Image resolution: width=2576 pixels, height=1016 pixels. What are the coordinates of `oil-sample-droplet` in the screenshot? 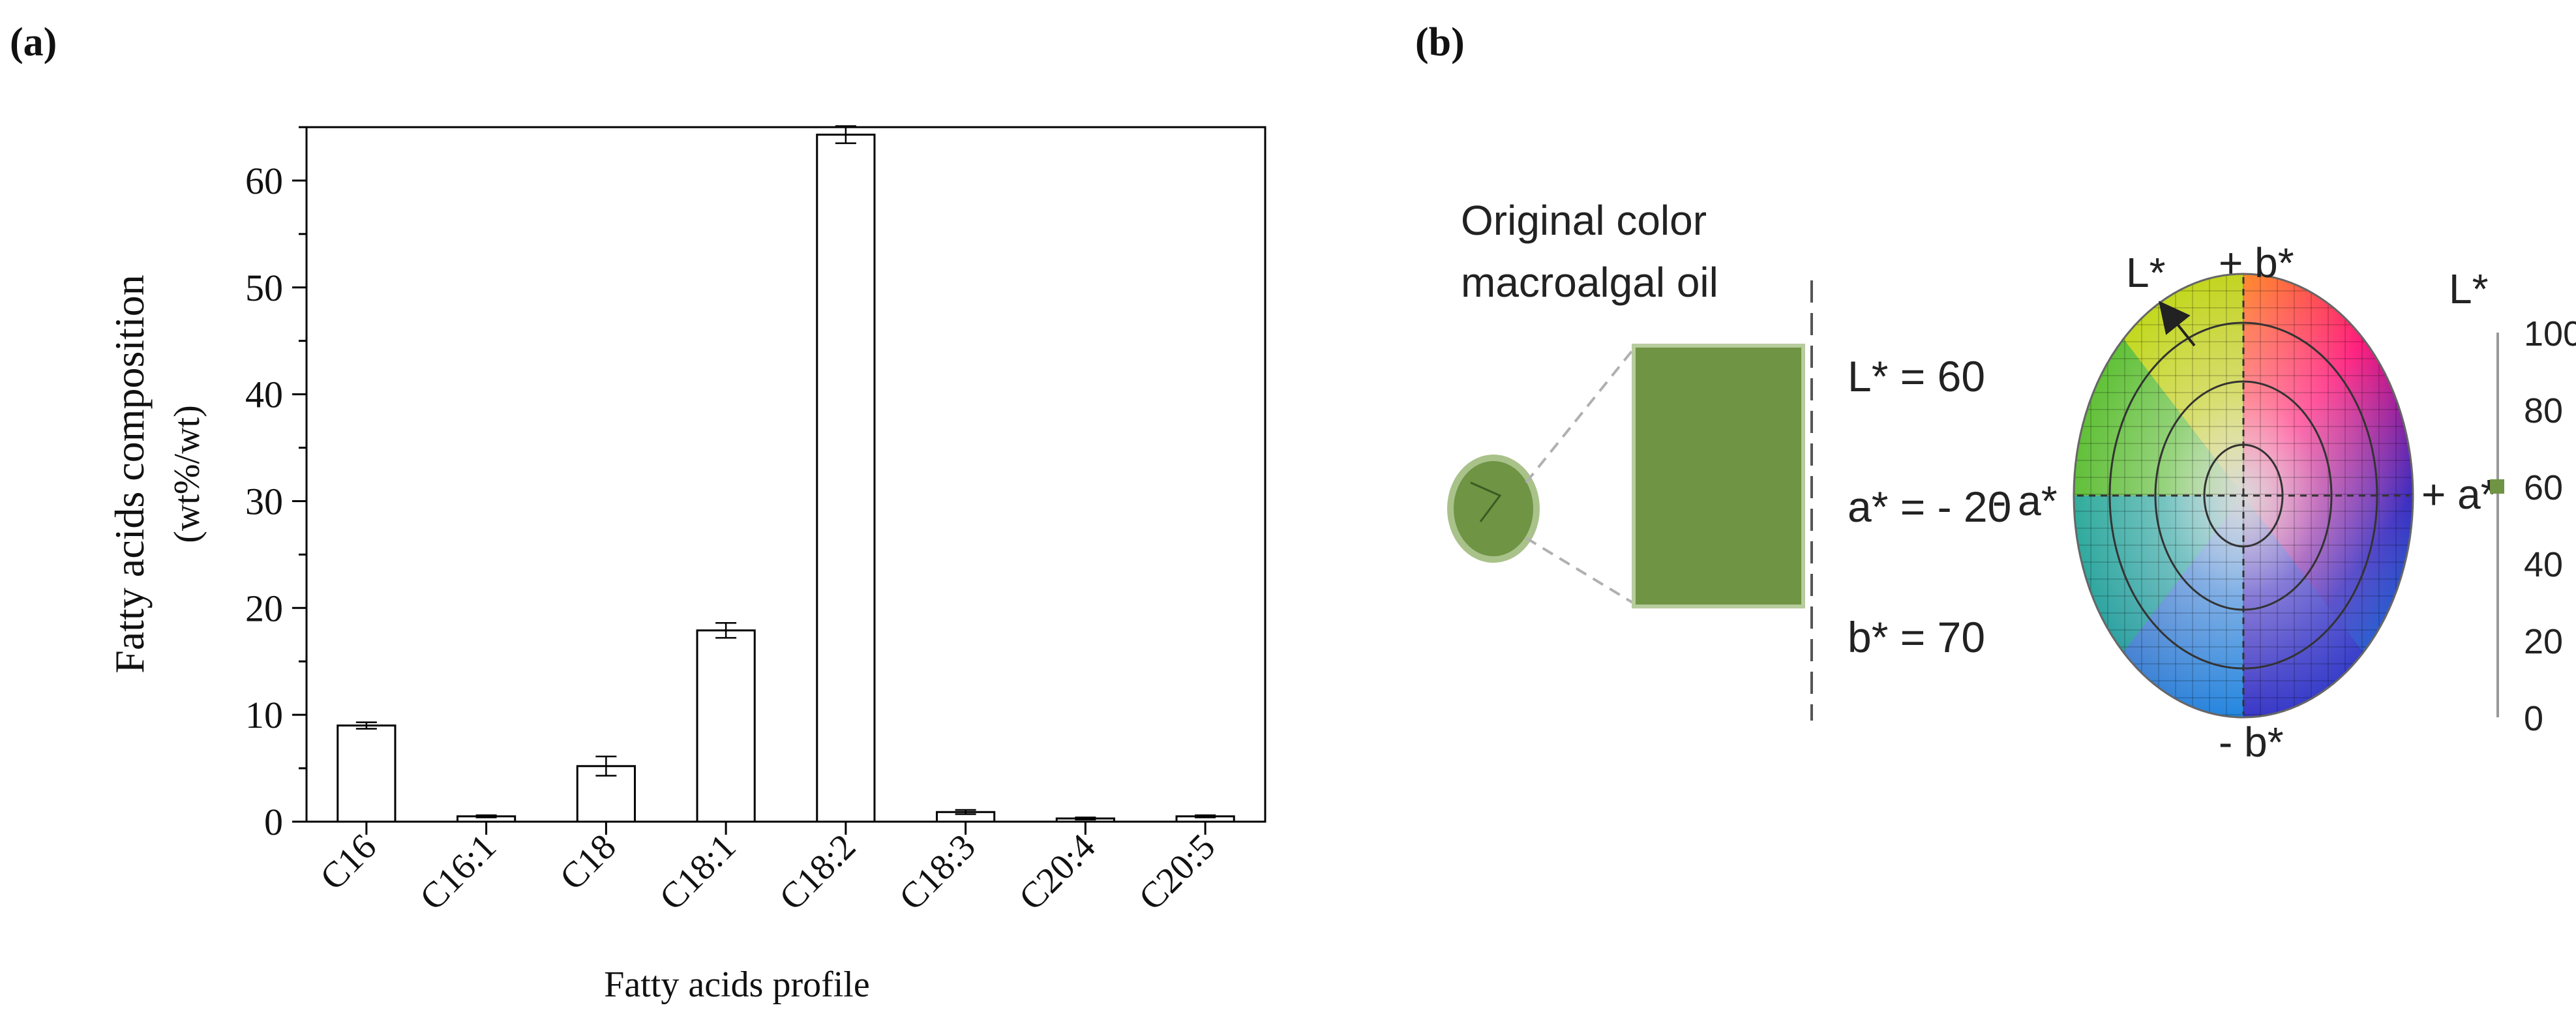 It's located at (1493, 509).